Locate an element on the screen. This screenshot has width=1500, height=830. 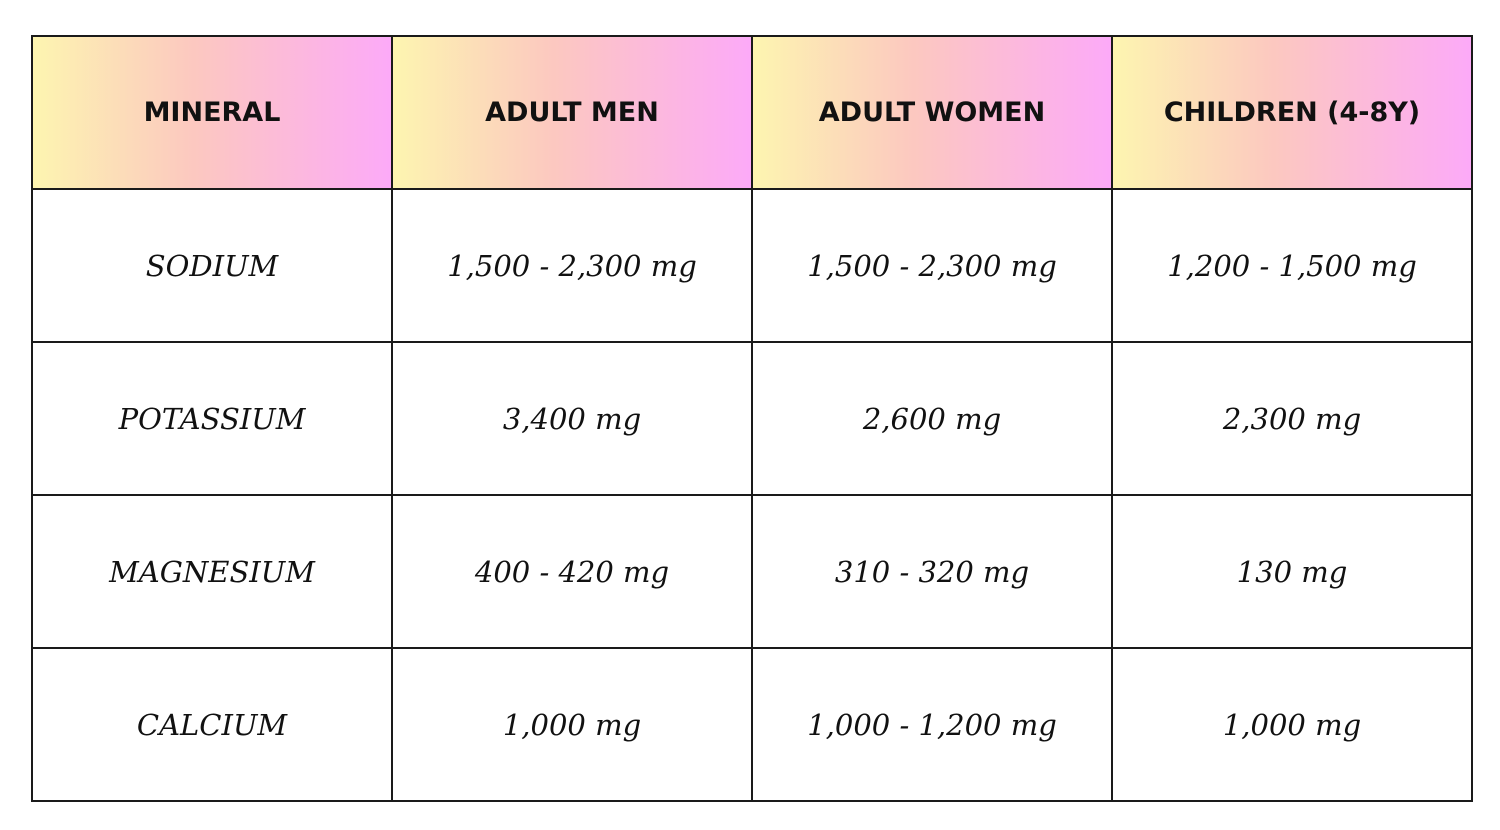
mineral-cell: SODIUM is located at coordinates (212, 265).